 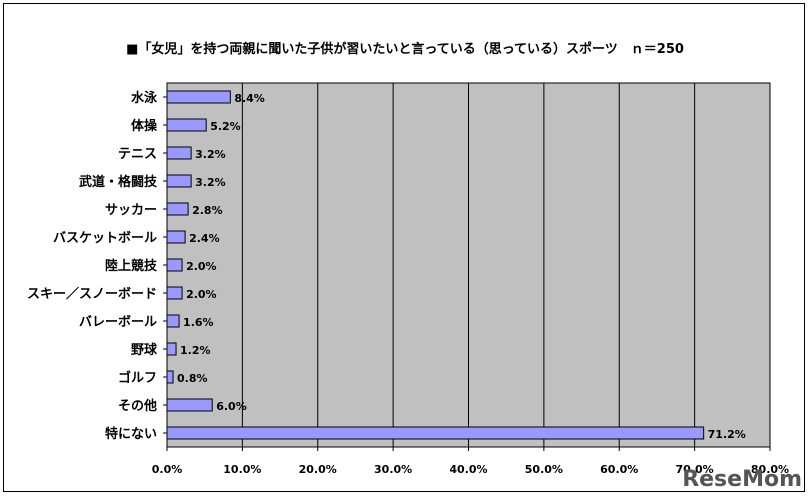 I want to click on x-tick-label: 70.0%, so click(x=695, y=469).